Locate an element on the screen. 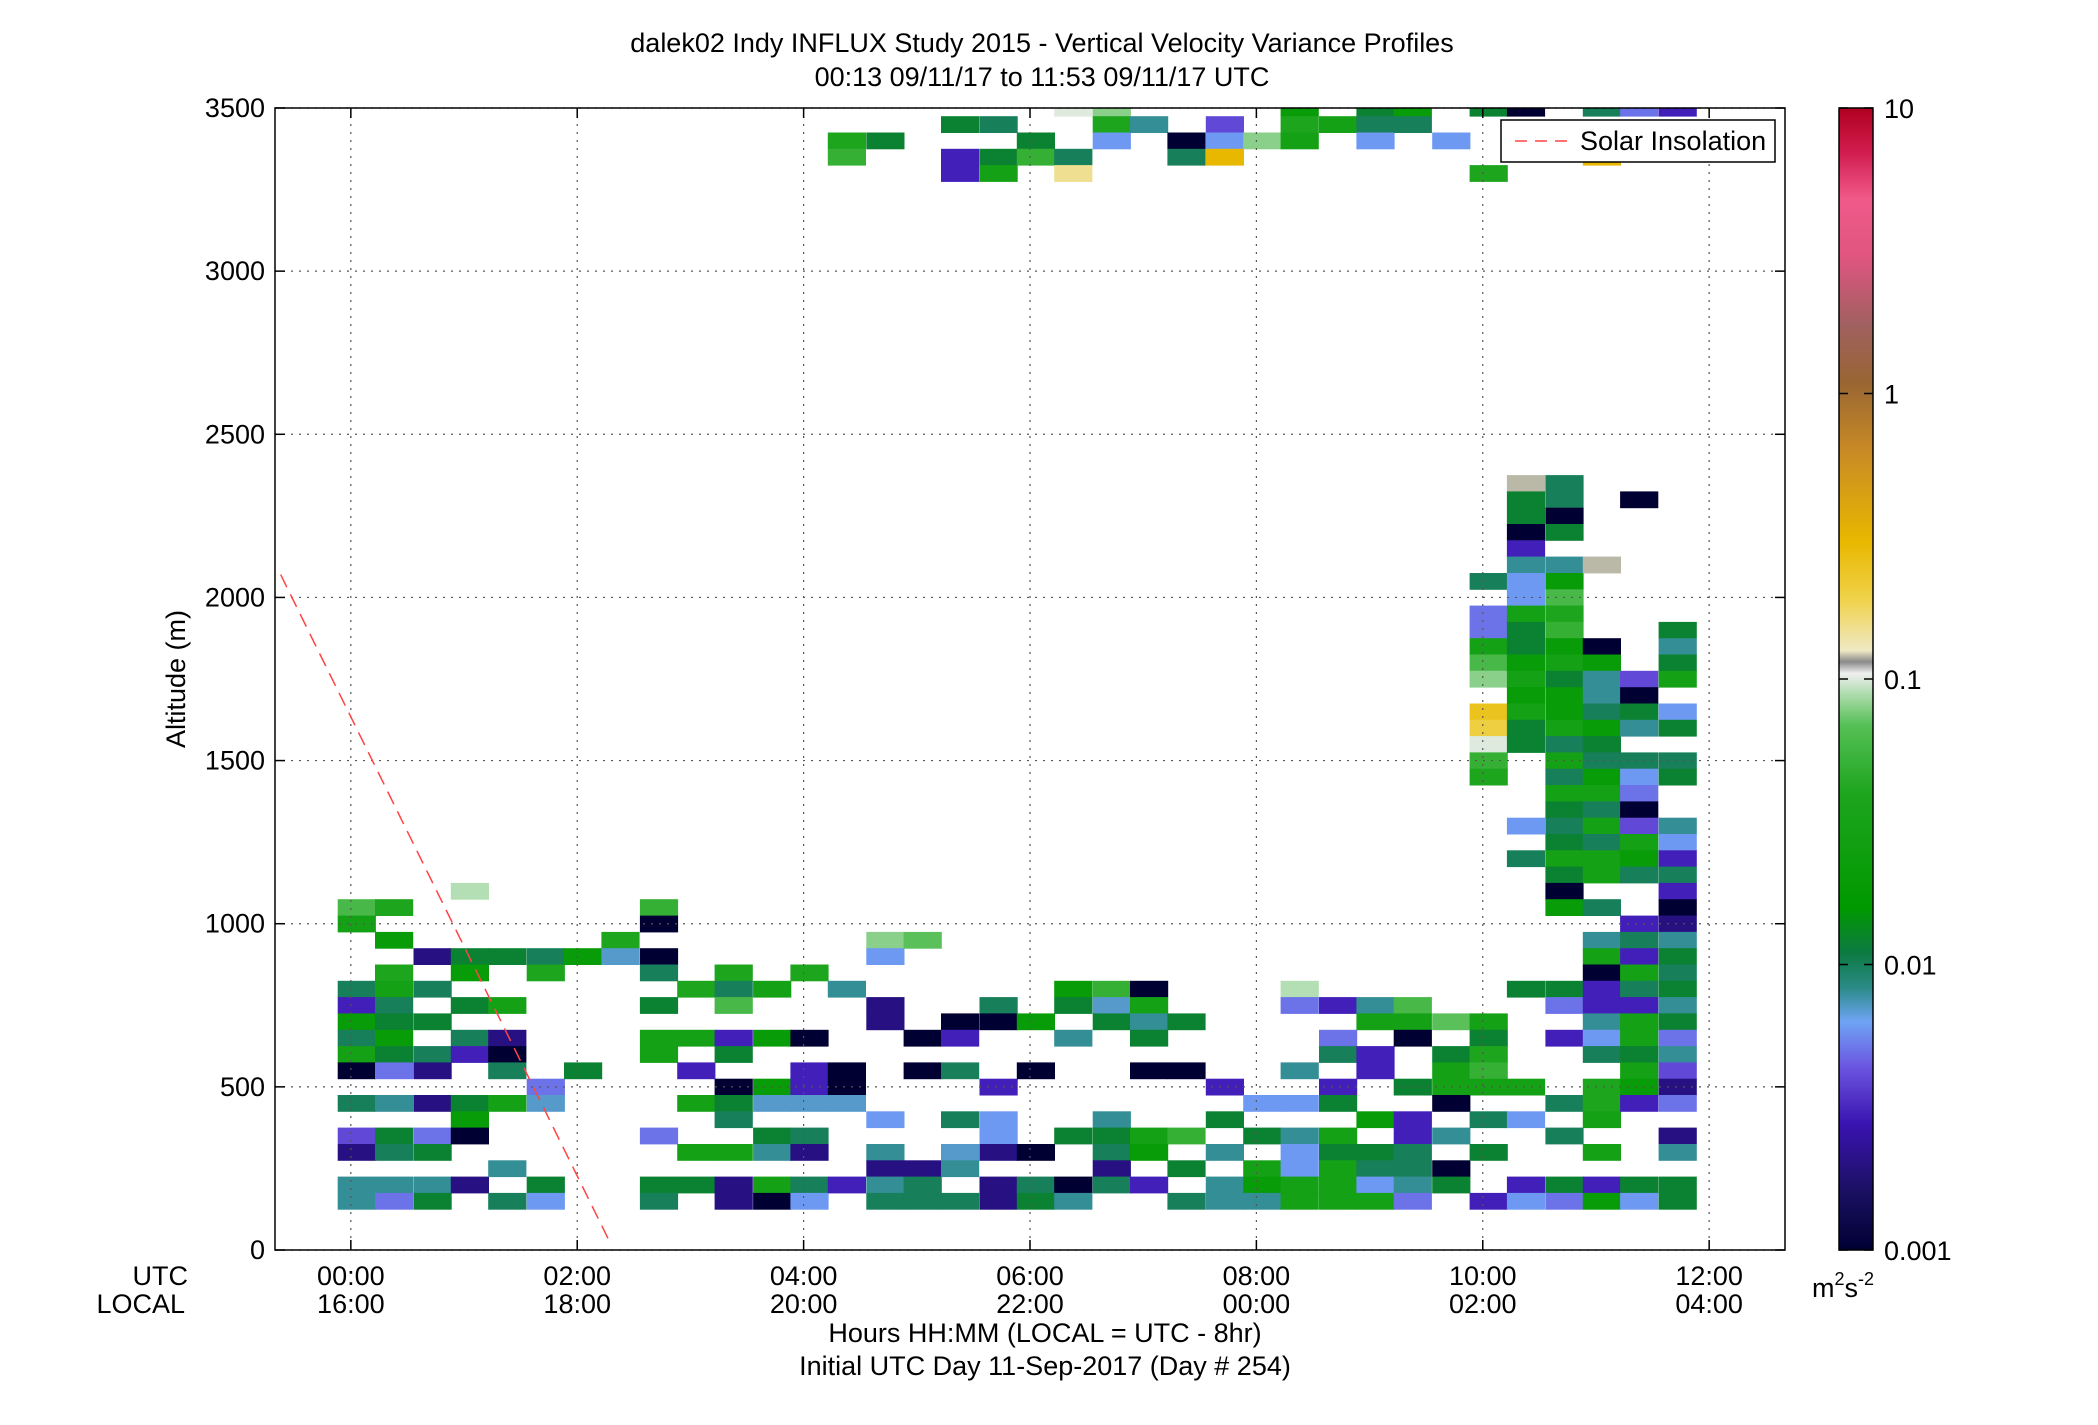 The width and height of the screenshot is (2098, 1425). x-tick-label-local: 16:00 is located at coordinates (351, 1304).